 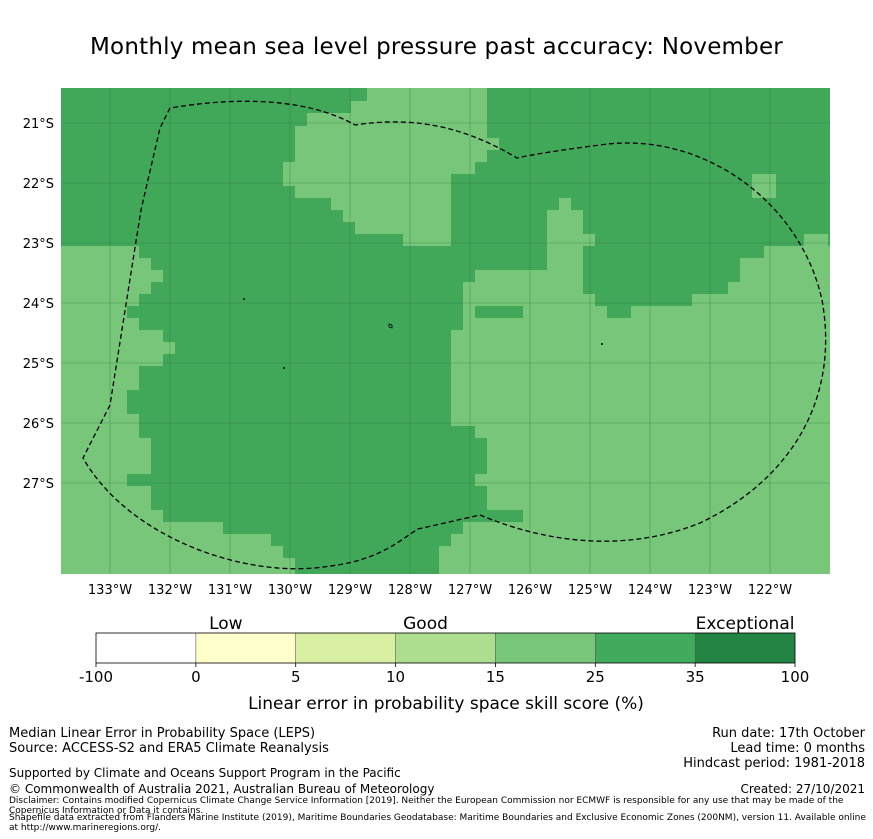 I want to click on longitude-label: 122°W, so click(x=770, y=590).